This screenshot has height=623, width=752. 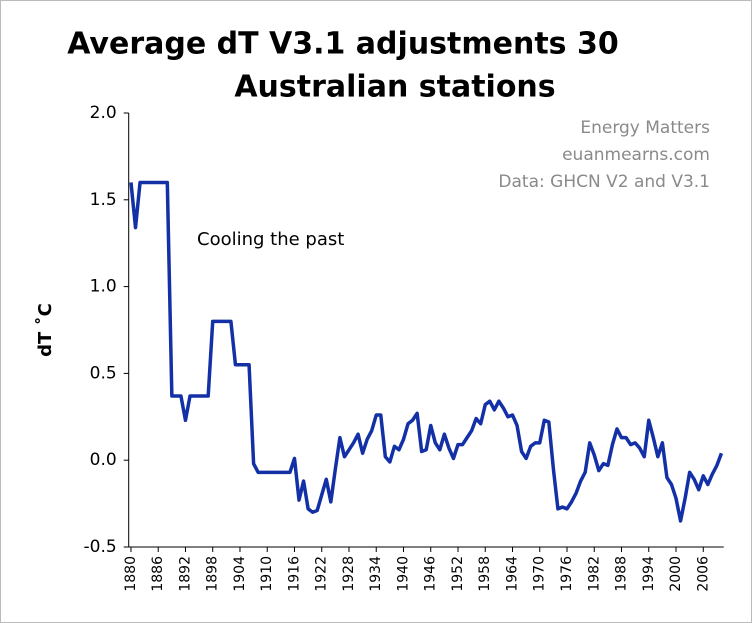 I want to click on x-tick-label: 1880, so click(x=131, y=574).